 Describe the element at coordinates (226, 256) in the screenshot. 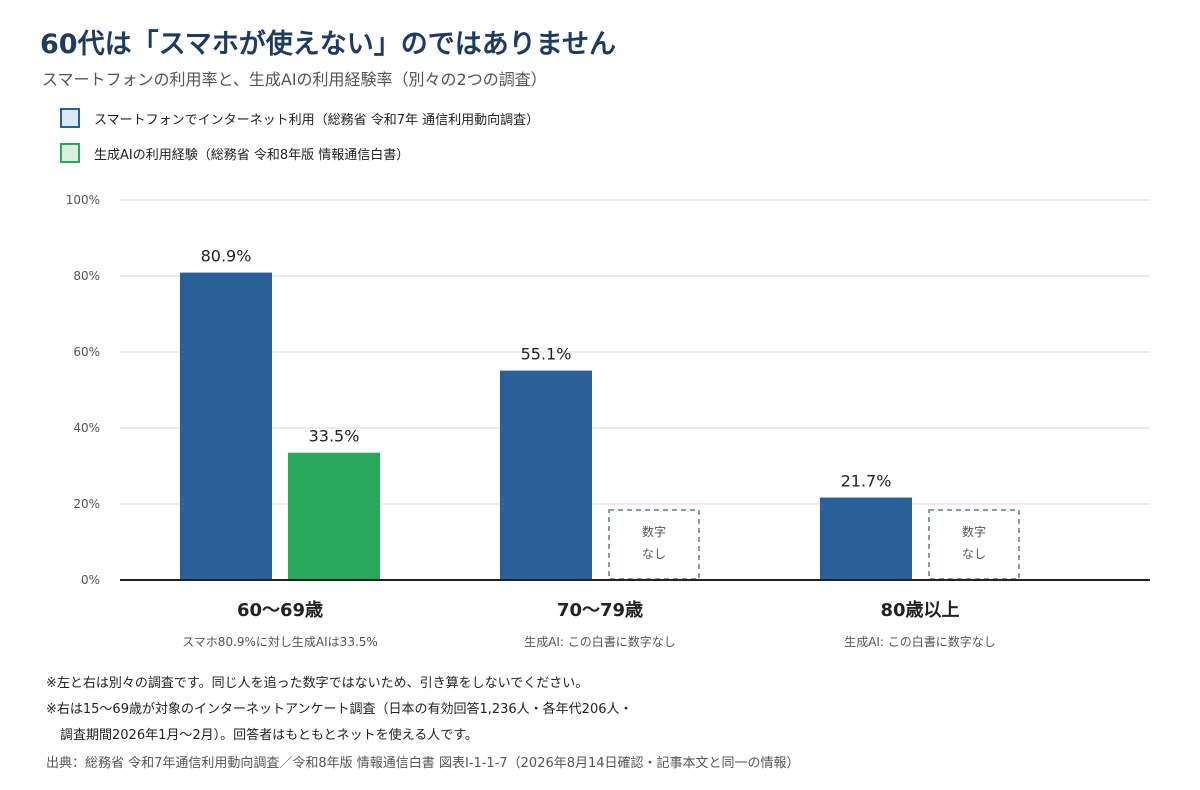

I see `data-label: 80.9%` at that location.